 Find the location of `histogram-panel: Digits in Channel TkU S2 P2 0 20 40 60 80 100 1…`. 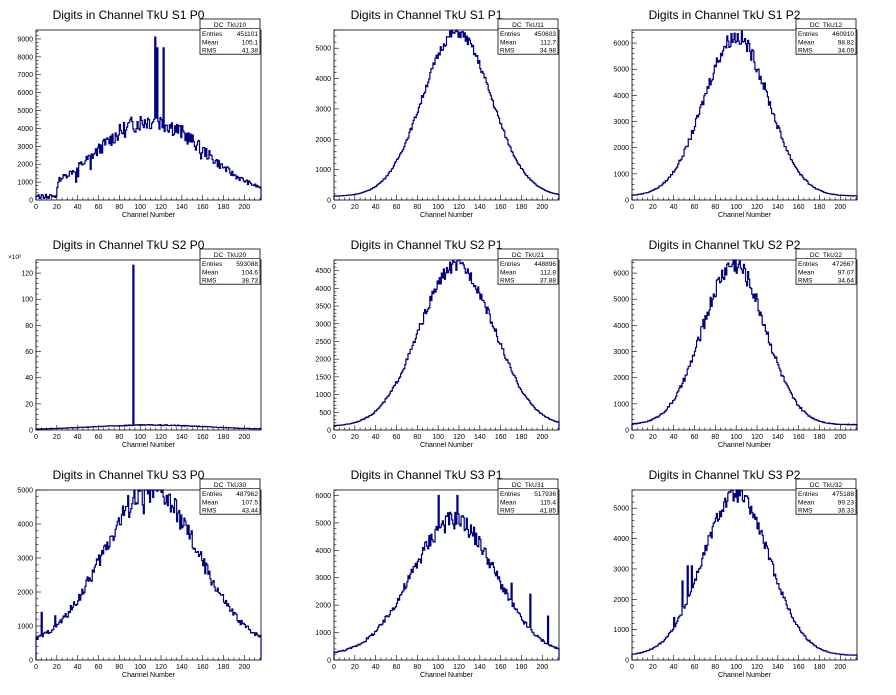

histogram-panel: Digits in Channel TkU S2 P2 0 20 40 60 80 100 1… is located at coordinates (735, 343).